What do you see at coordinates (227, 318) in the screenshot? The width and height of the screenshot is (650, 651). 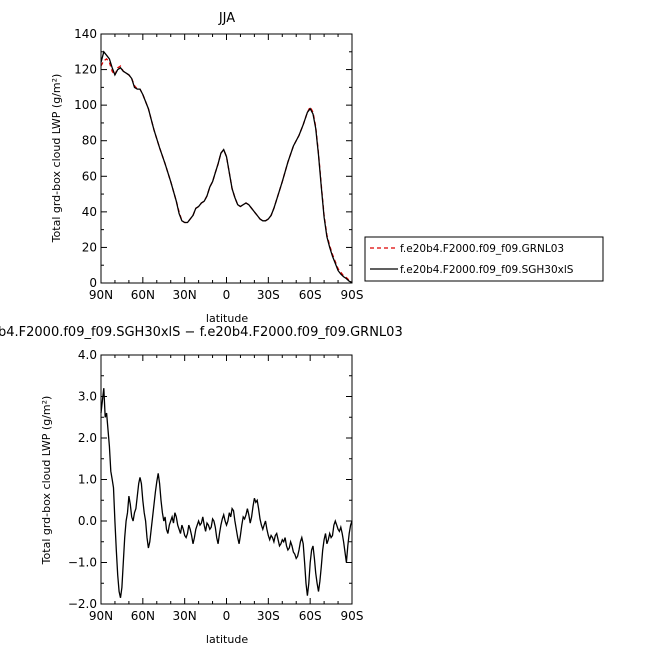 I see `top-x-axis-title: latitude` at bounding box center [227, 318].